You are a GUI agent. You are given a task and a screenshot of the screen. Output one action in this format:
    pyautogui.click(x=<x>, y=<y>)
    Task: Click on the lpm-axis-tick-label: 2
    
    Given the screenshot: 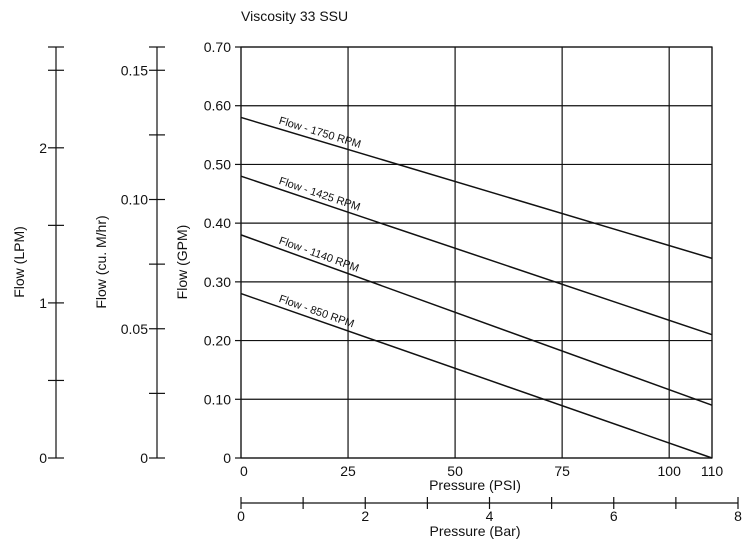 What is the action you would take?
    pyautogui.click(x=43, y=148)
    